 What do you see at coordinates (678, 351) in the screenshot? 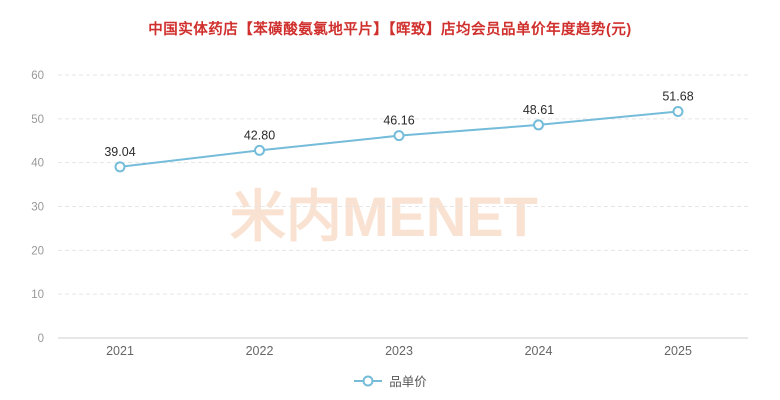
I see `svg-text: 2025` at bounding box center [678, 351].